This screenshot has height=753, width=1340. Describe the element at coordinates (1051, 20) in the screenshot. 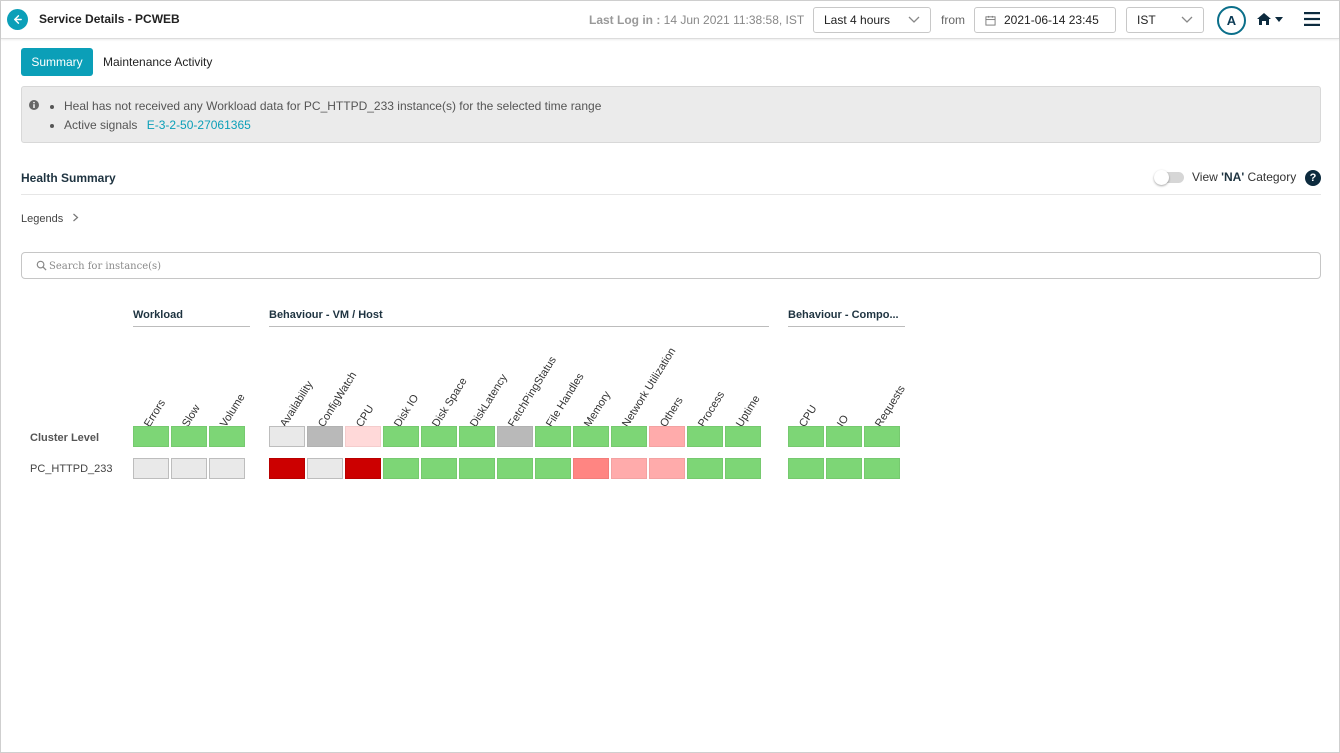

I see `date-value: 2021-06-14 23:45` at that location.